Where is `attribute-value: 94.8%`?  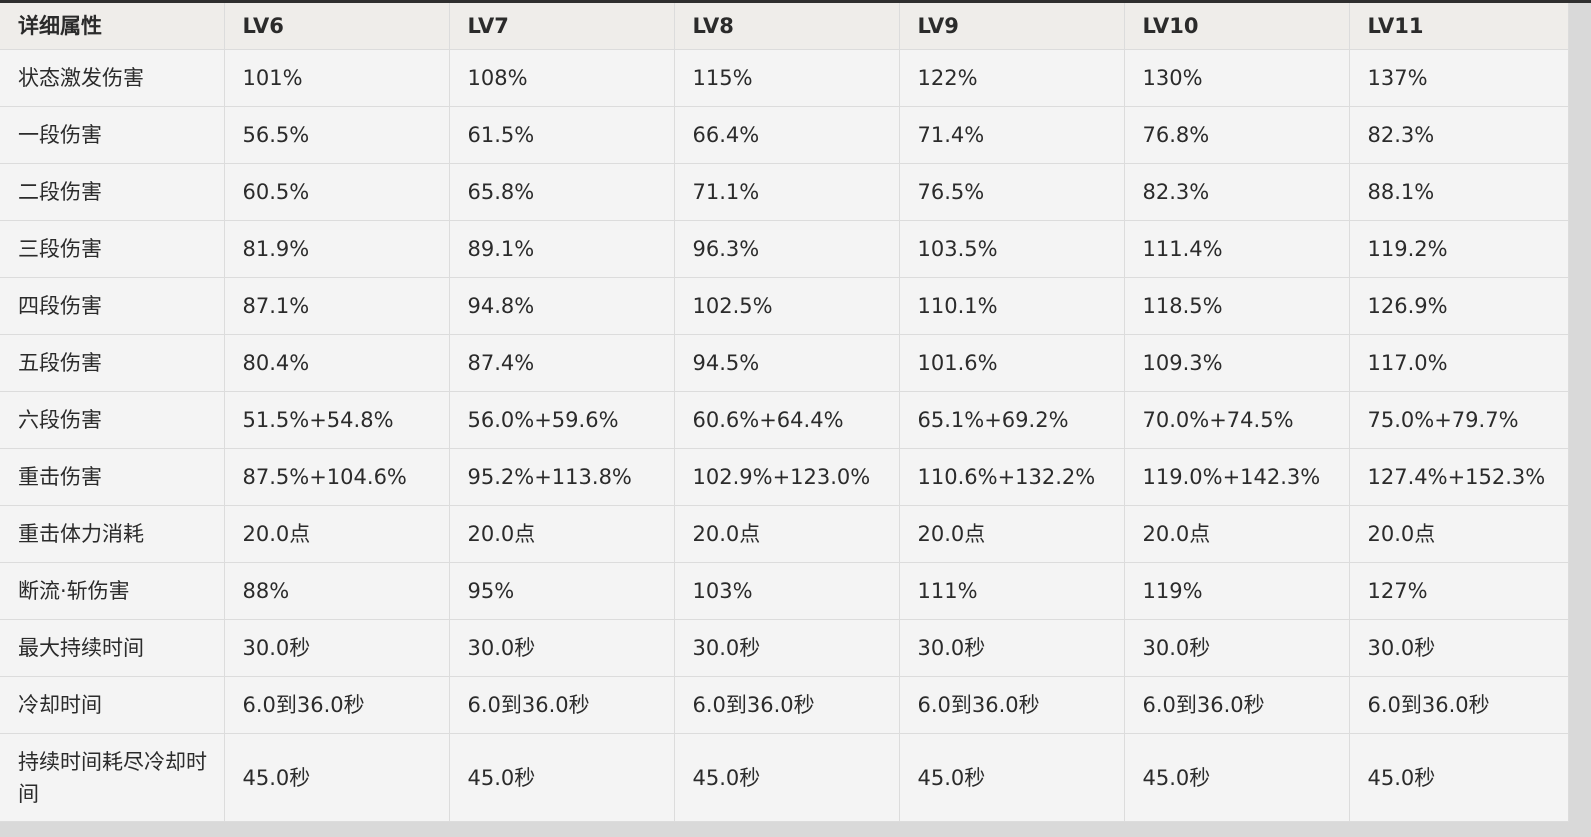 attribute-value: 94.8% is located at coordinates (562, 306).